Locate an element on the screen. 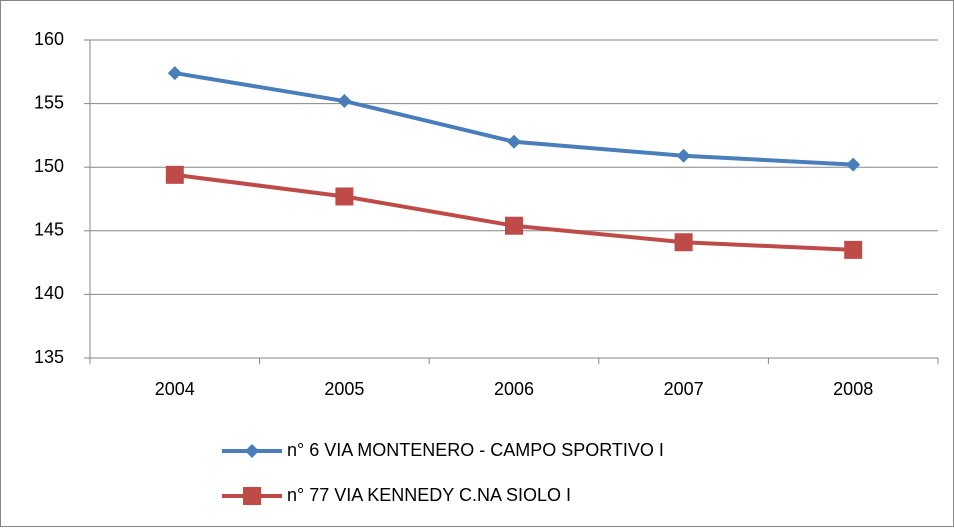  x-tick-label: 2008 is located at coordinates (853, 389).